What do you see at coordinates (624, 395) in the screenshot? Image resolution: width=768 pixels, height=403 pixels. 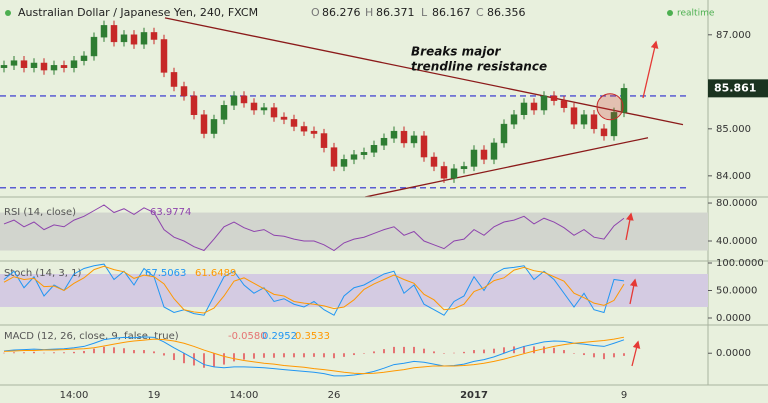 I see `x-tick-label: 9` at bounding box center [624, 395].